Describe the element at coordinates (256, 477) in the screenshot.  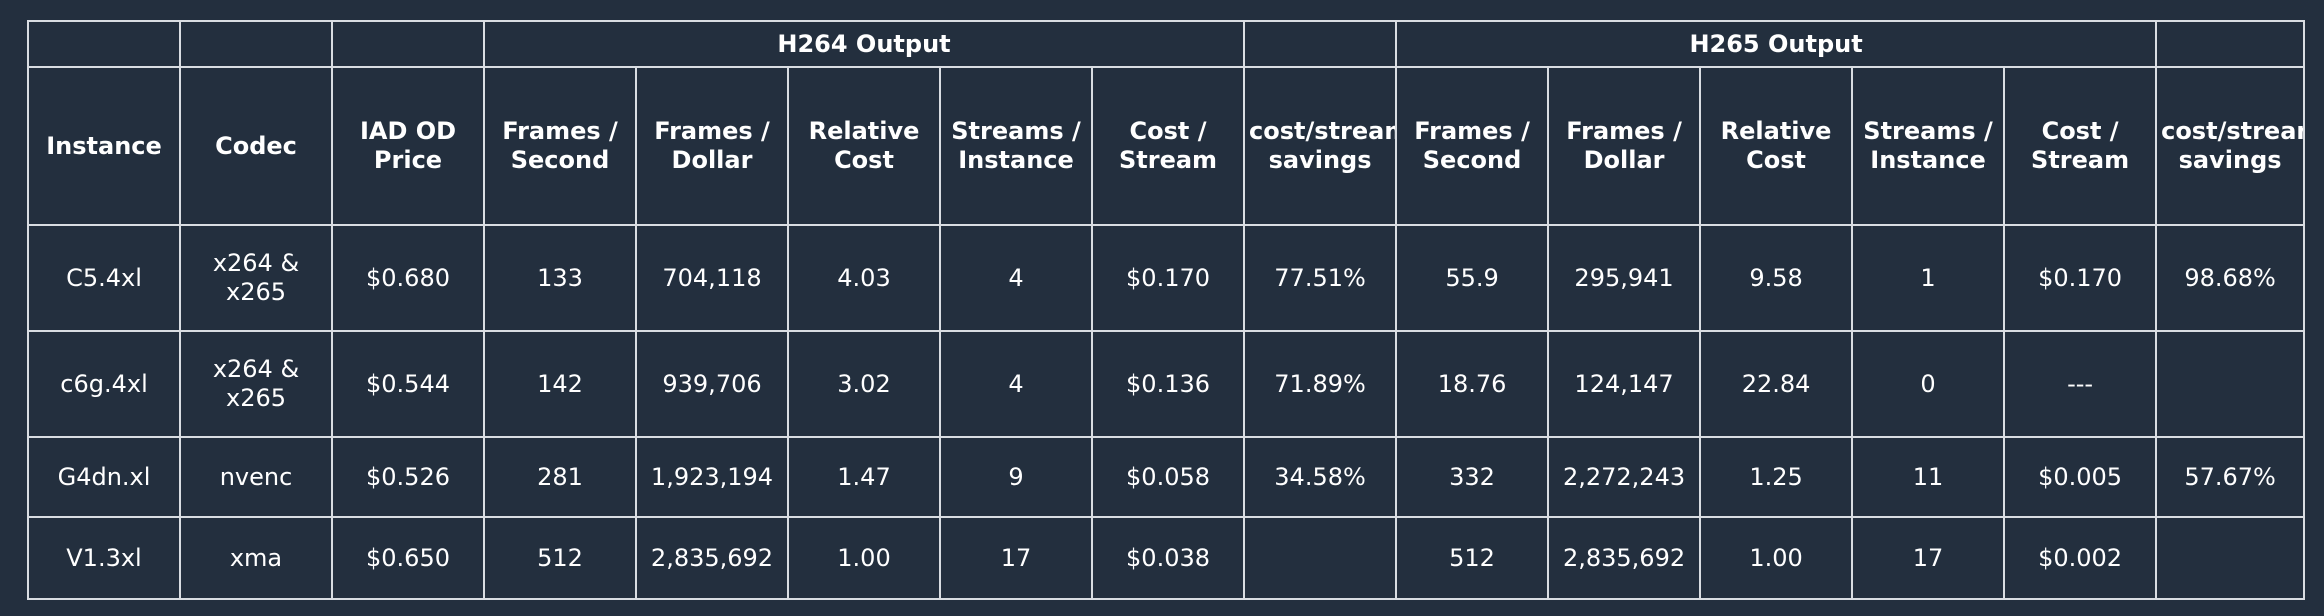
I see `cell-codec: nvenc` at that location.